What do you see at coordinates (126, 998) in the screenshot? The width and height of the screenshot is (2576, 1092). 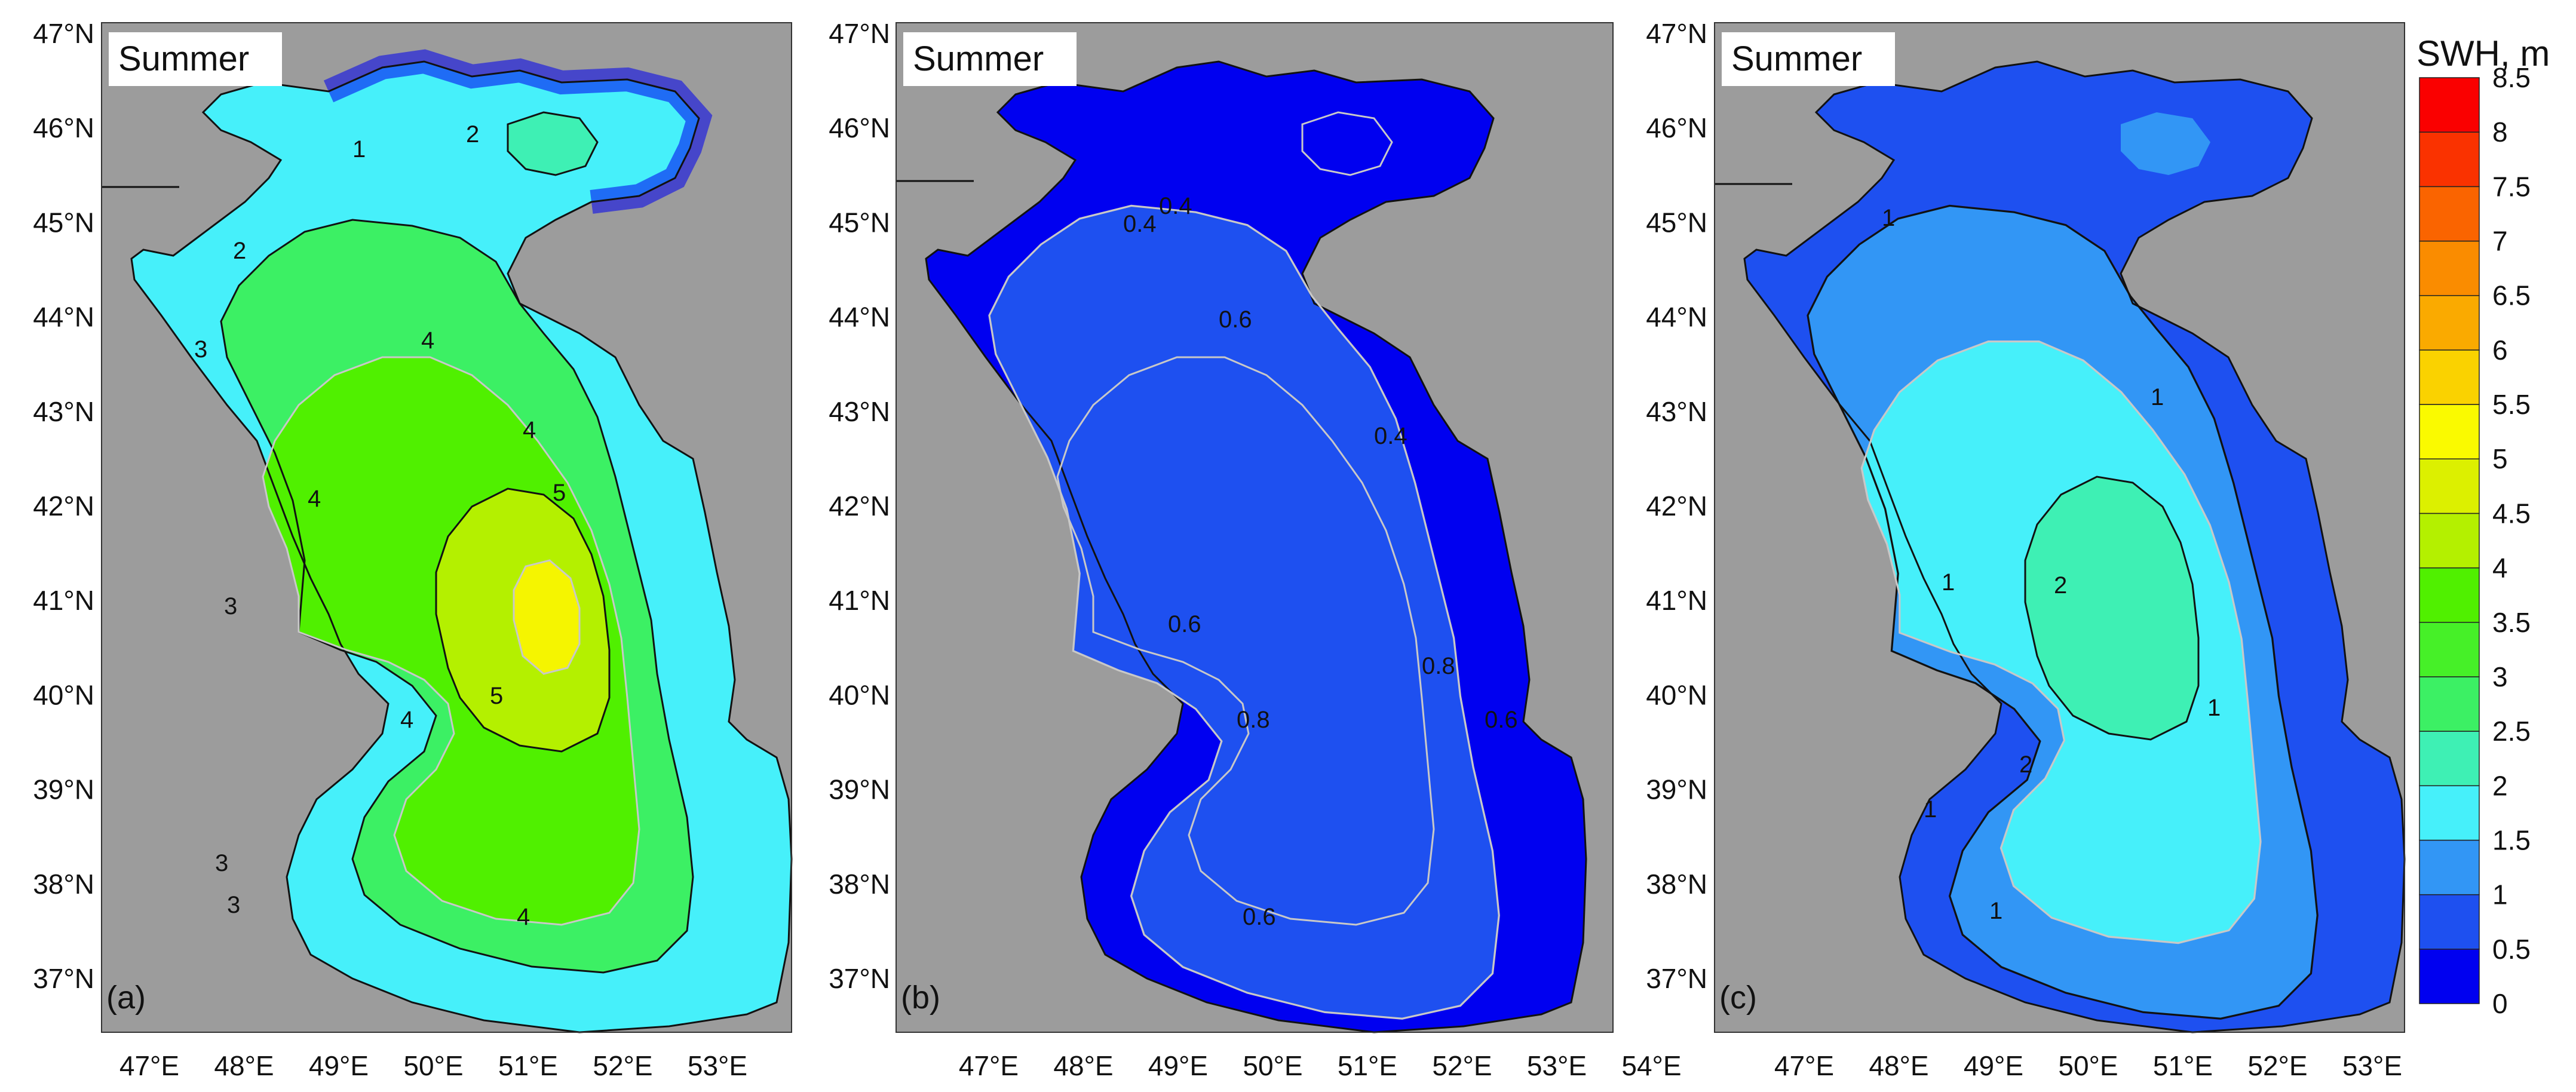 I see `panel-tag: (a)` at bounding box center [126, 998].